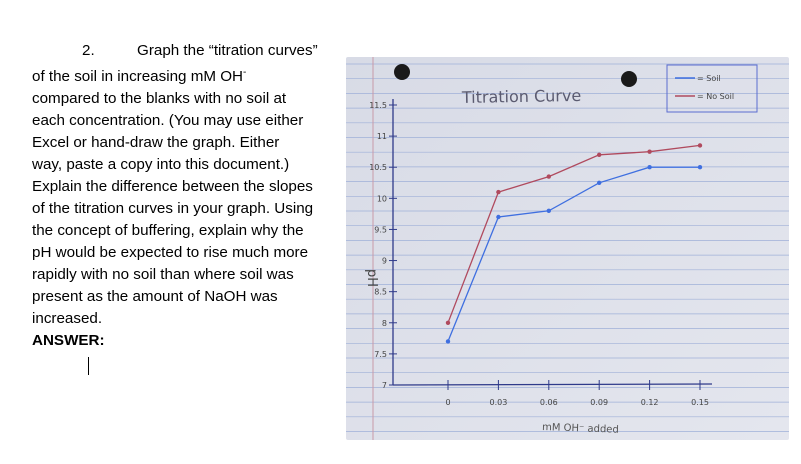 The height and width of the screenshot is (464, 801). Describe the element at coordinates (371, 278) in the screenshot. I see `y-axis-label: pH` at that location.